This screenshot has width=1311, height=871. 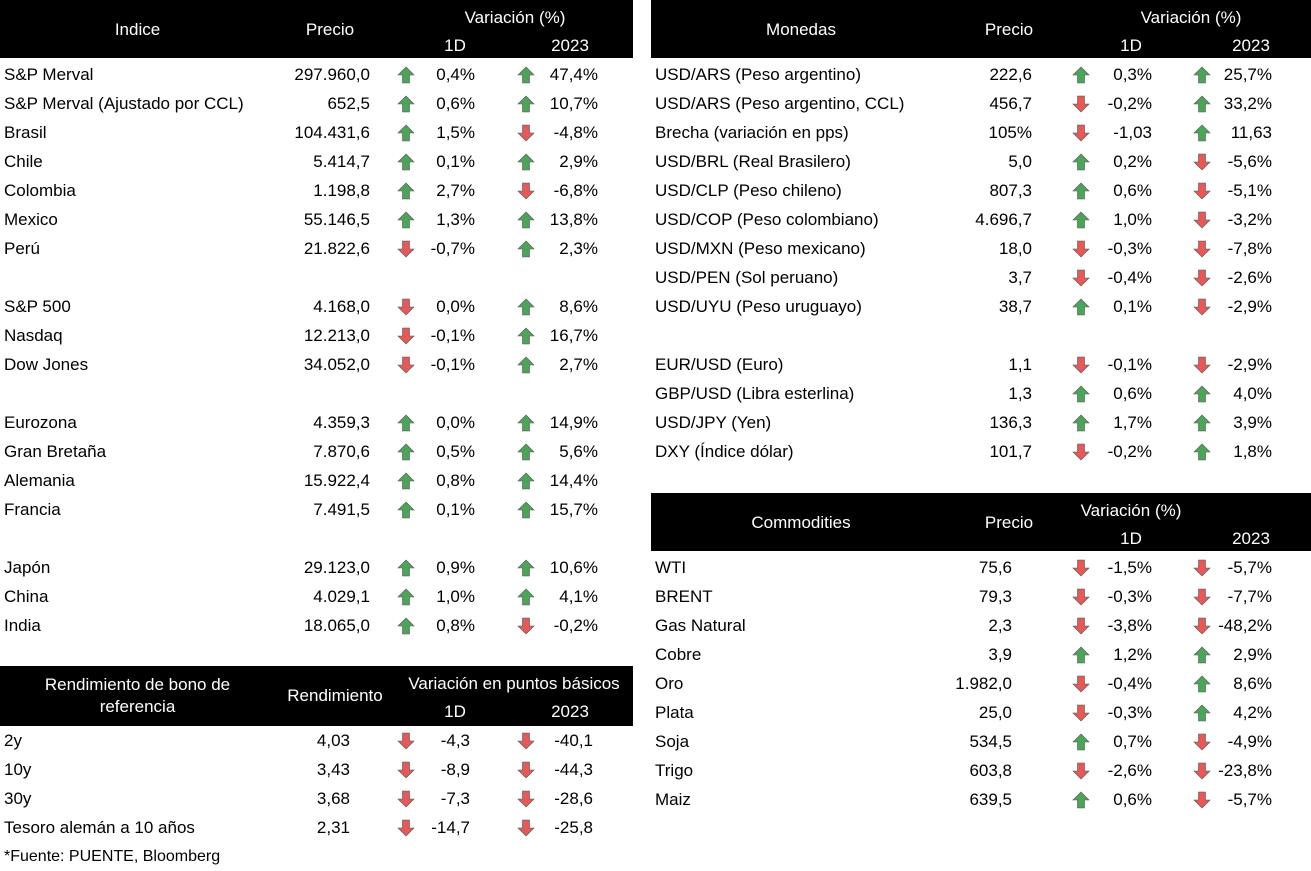 I want to click on commodities-header: Commodities Precio Variación (%) 1D 2023, so click(x=981, y=522).